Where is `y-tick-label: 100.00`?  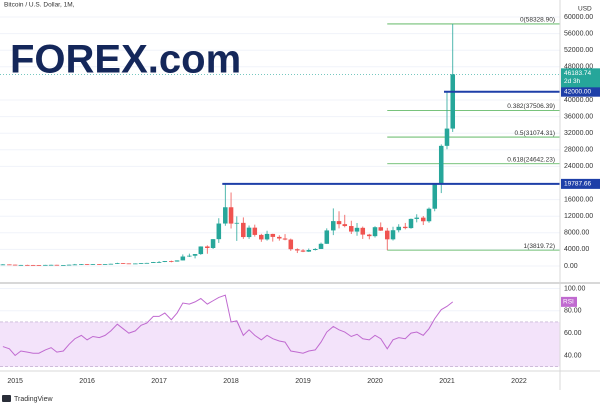 y-tick-label: 100.00 is located at coordinates (575, 288).